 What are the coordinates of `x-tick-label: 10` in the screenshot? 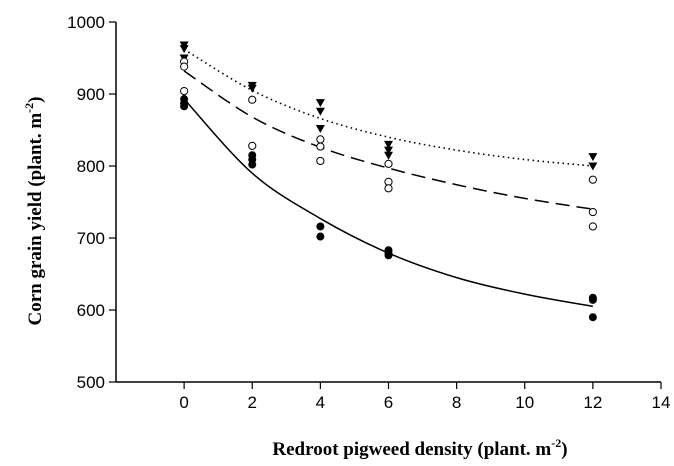 It's located at (524, 402).